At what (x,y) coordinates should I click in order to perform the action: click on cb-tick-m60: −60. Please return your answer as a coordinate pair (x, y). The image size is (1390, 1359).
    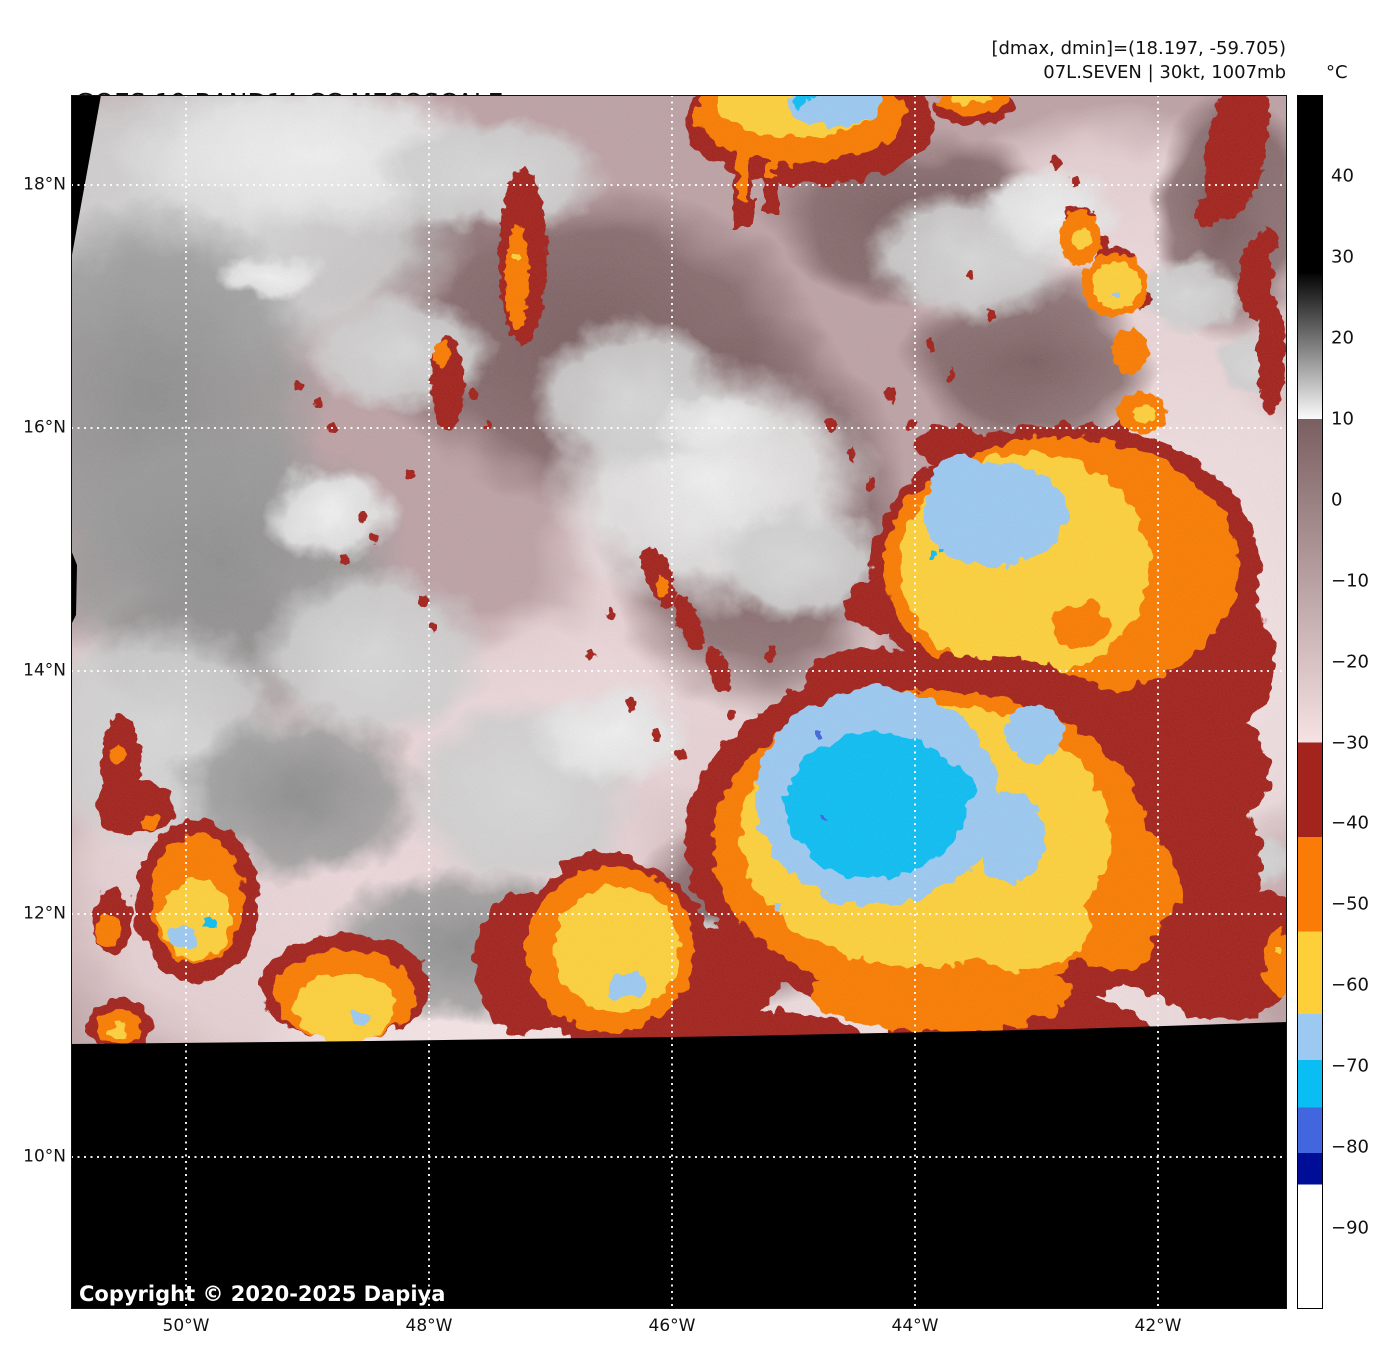
    Looking at the image, I should click on (1350, 985).